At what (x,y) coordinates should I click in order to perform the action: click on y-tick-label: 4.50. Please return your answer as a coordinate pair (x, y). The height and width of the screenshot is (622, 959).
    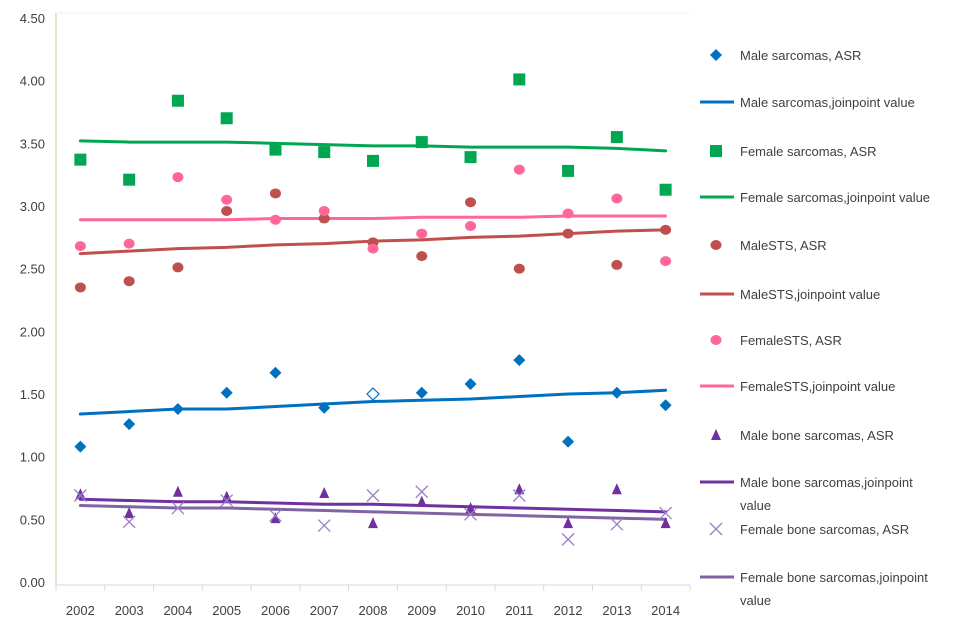
    Looking at the image, I should click on (32, 18).